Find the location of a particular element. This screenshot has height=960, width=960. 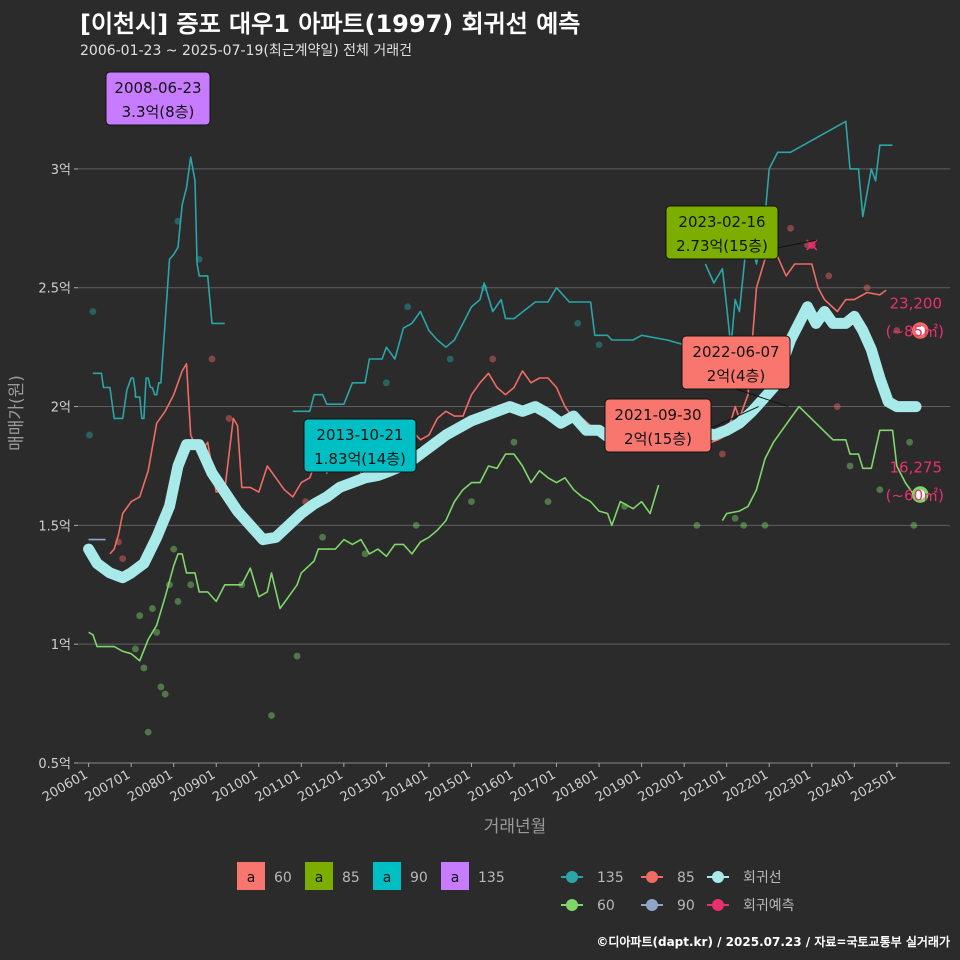

x-tick-label: 201701 is located at coordinates (533, 786).